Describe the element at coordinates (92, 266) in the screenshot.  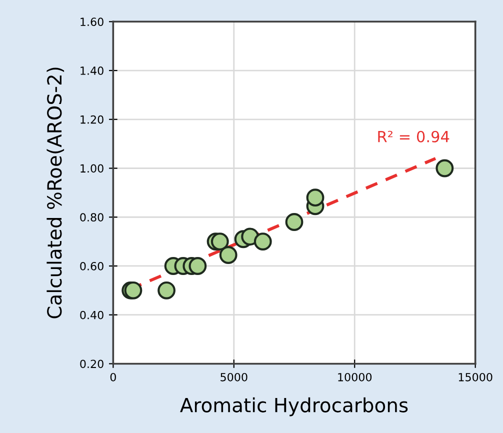
I see `y-tick-label: 0.60` at that location.